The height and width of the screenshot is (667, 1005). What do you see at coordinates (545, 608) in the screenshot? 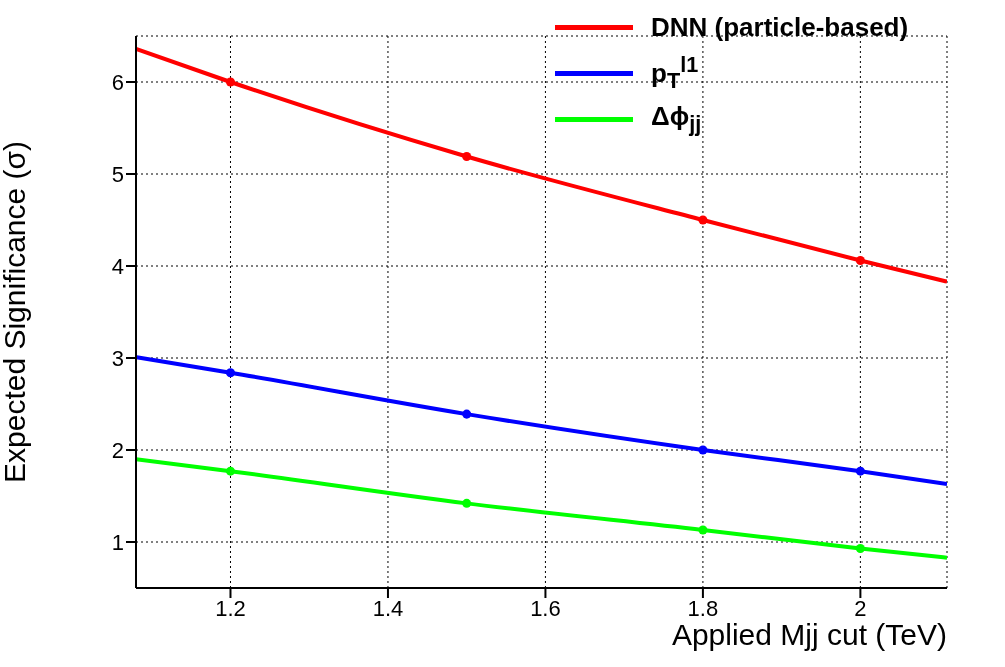
I see `x-tick-label: 1.6` at bounding box center [545, 608].